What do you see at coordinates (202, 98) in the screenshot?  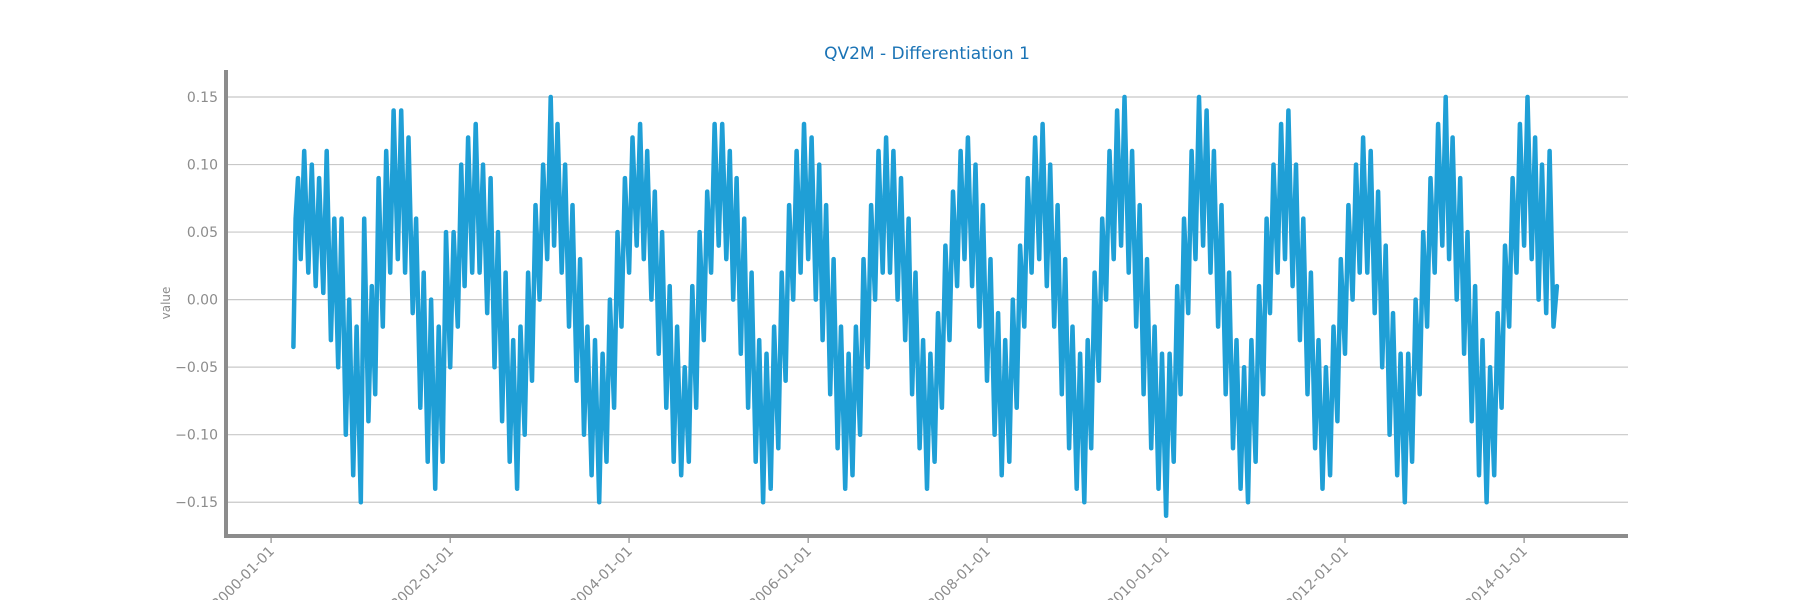 I see `y-tick-label: 0.15` at bounding box center [202, 98].